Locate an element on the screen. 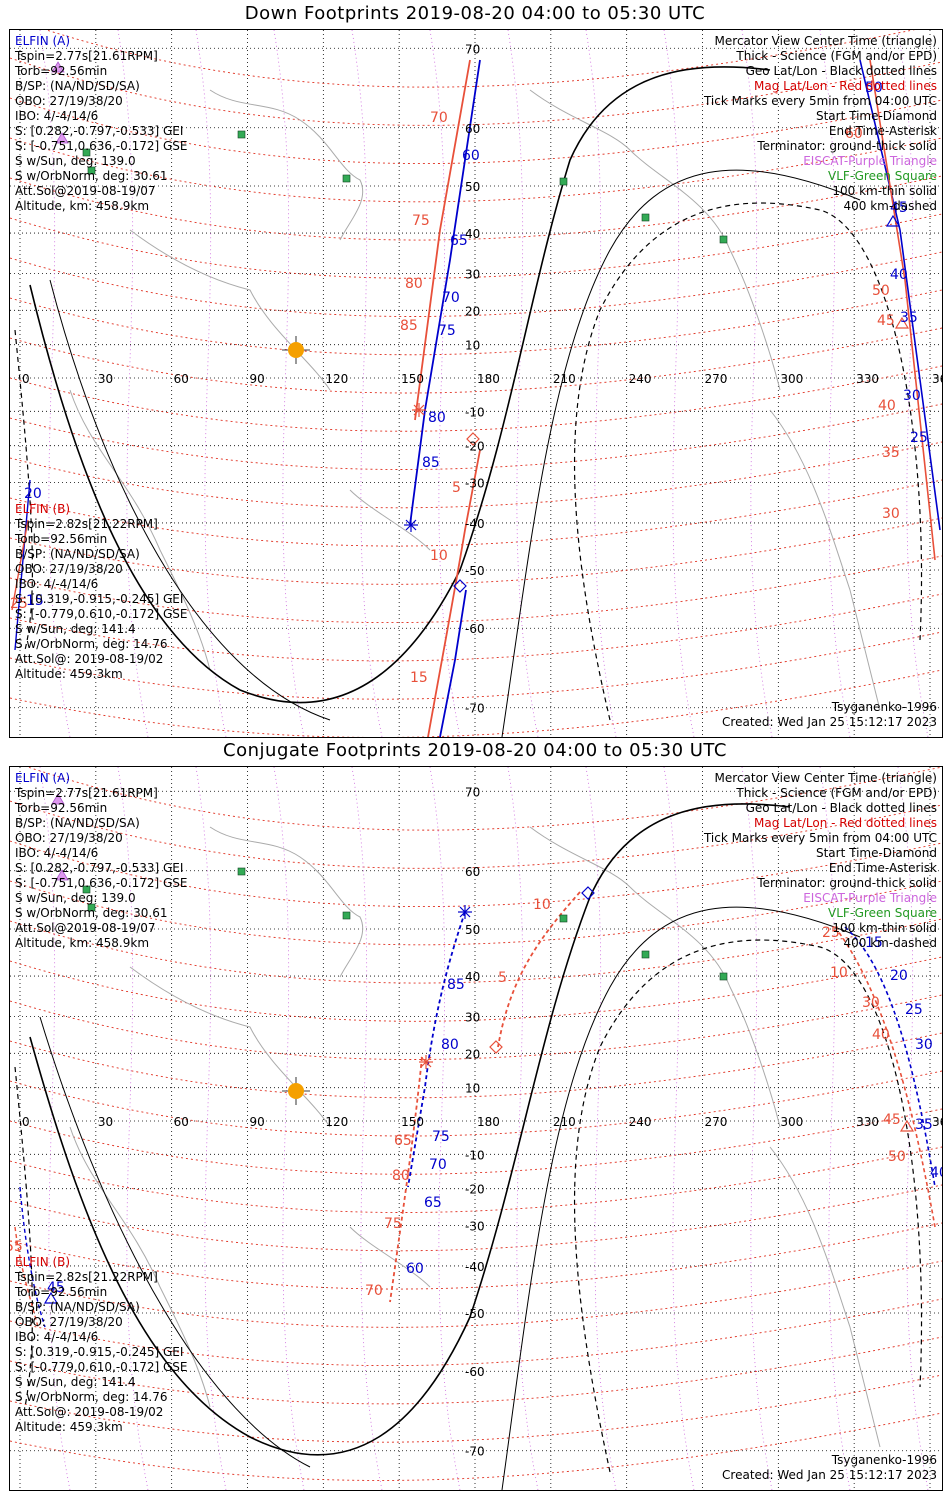  elfin-b-info-line: S: [-0.779,0.610,-0.172] GSE is located at coordinates (101, 614).